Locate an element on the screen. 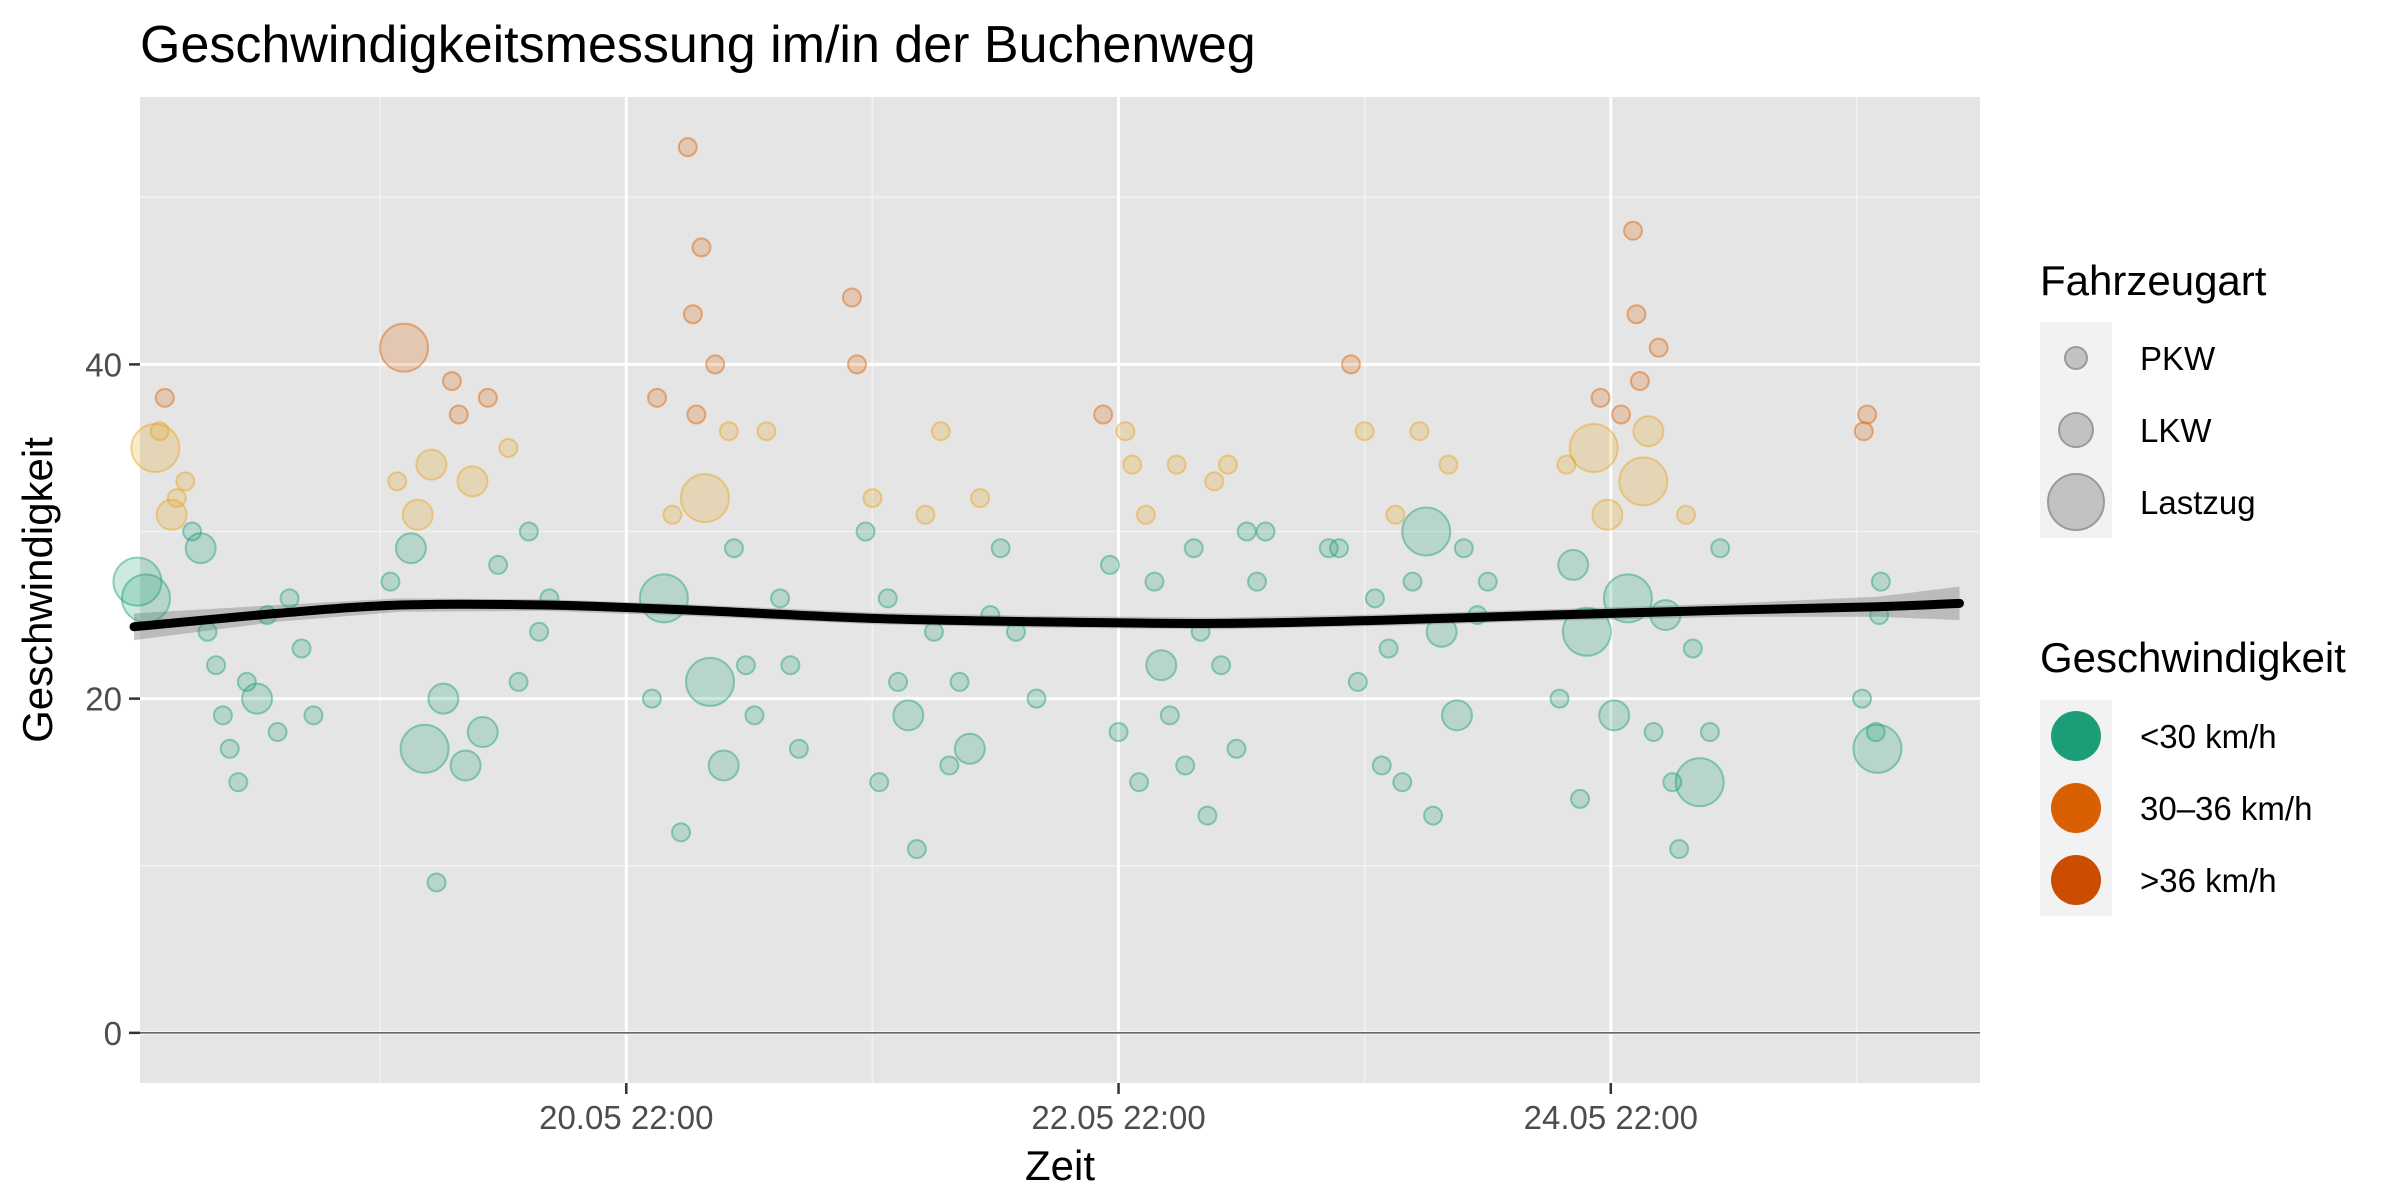  legend-label-vehicle: Lastzug is located at coordinates (2198, 502).